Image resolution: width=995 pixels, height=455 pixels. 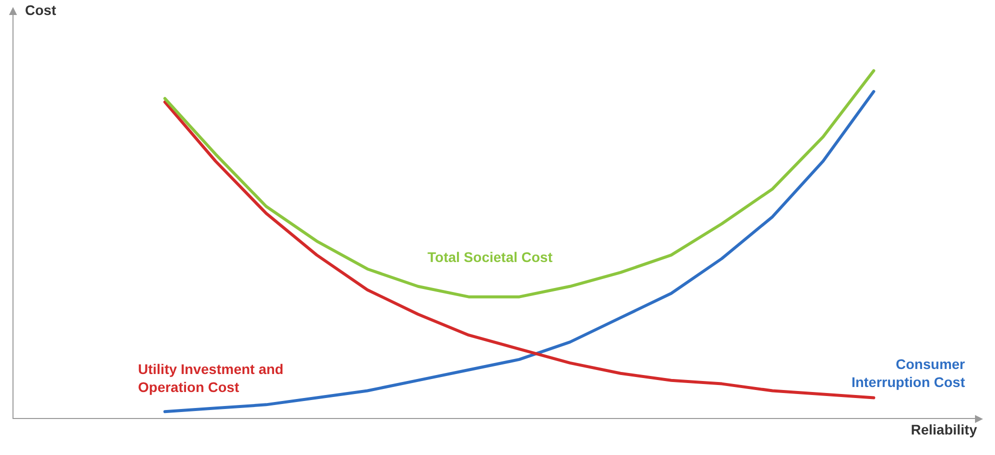 What do you see at coordinates (908, 373) in the screenshot?
I see `text: Consumer Interruption Cost` at bounding box center [908, 373].